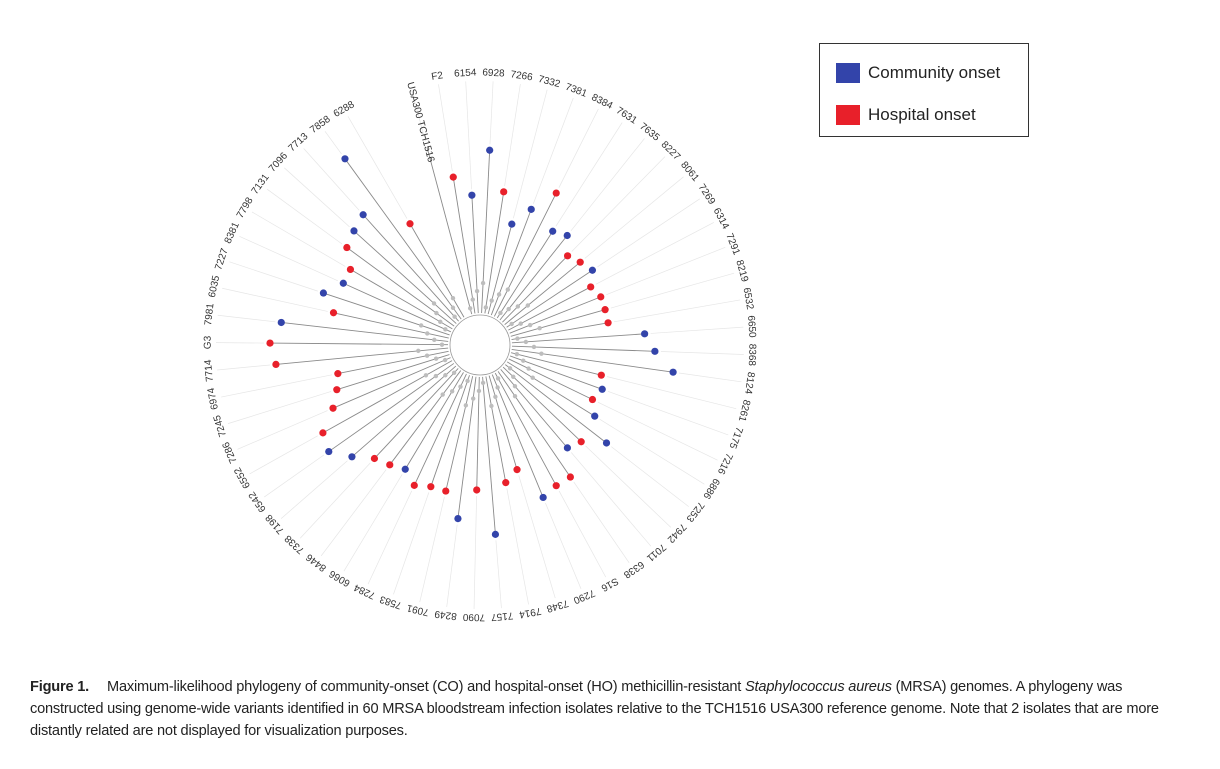 Image resolution: width=1220 pixels, height=769 pixels. I want to click on tip-label: 6974, so click(213, 398).